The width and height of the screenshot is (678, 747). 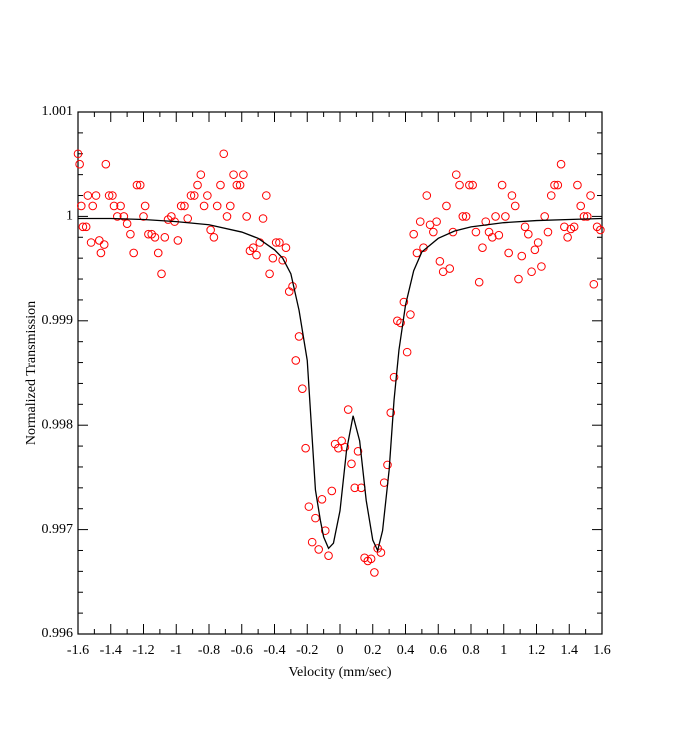 What do you see at coordinates (373, 650) in the screenshot?
I see `x-tick-label: 0.2` at bounding box center [373, 650].